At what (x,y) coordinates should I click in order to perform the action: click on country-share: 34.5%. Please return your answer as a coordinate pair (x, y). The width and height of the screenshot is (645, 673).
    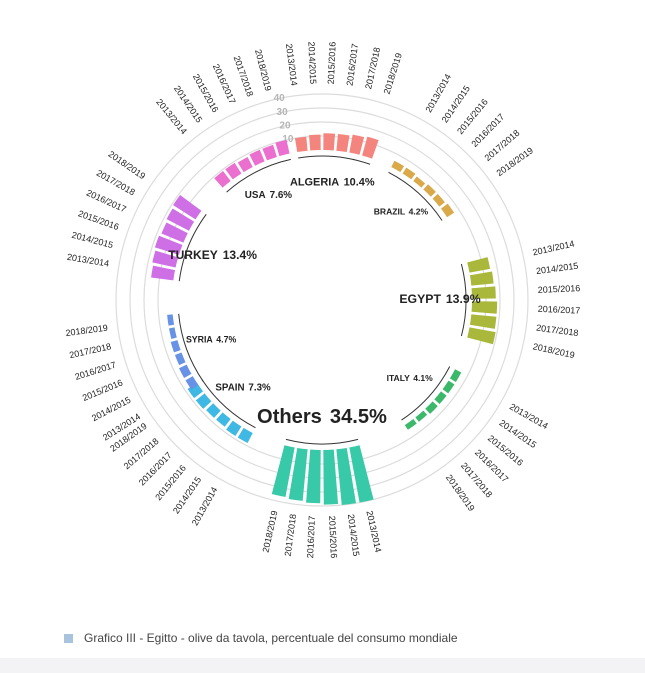
    Looking at the image, I should click on (358, 417).